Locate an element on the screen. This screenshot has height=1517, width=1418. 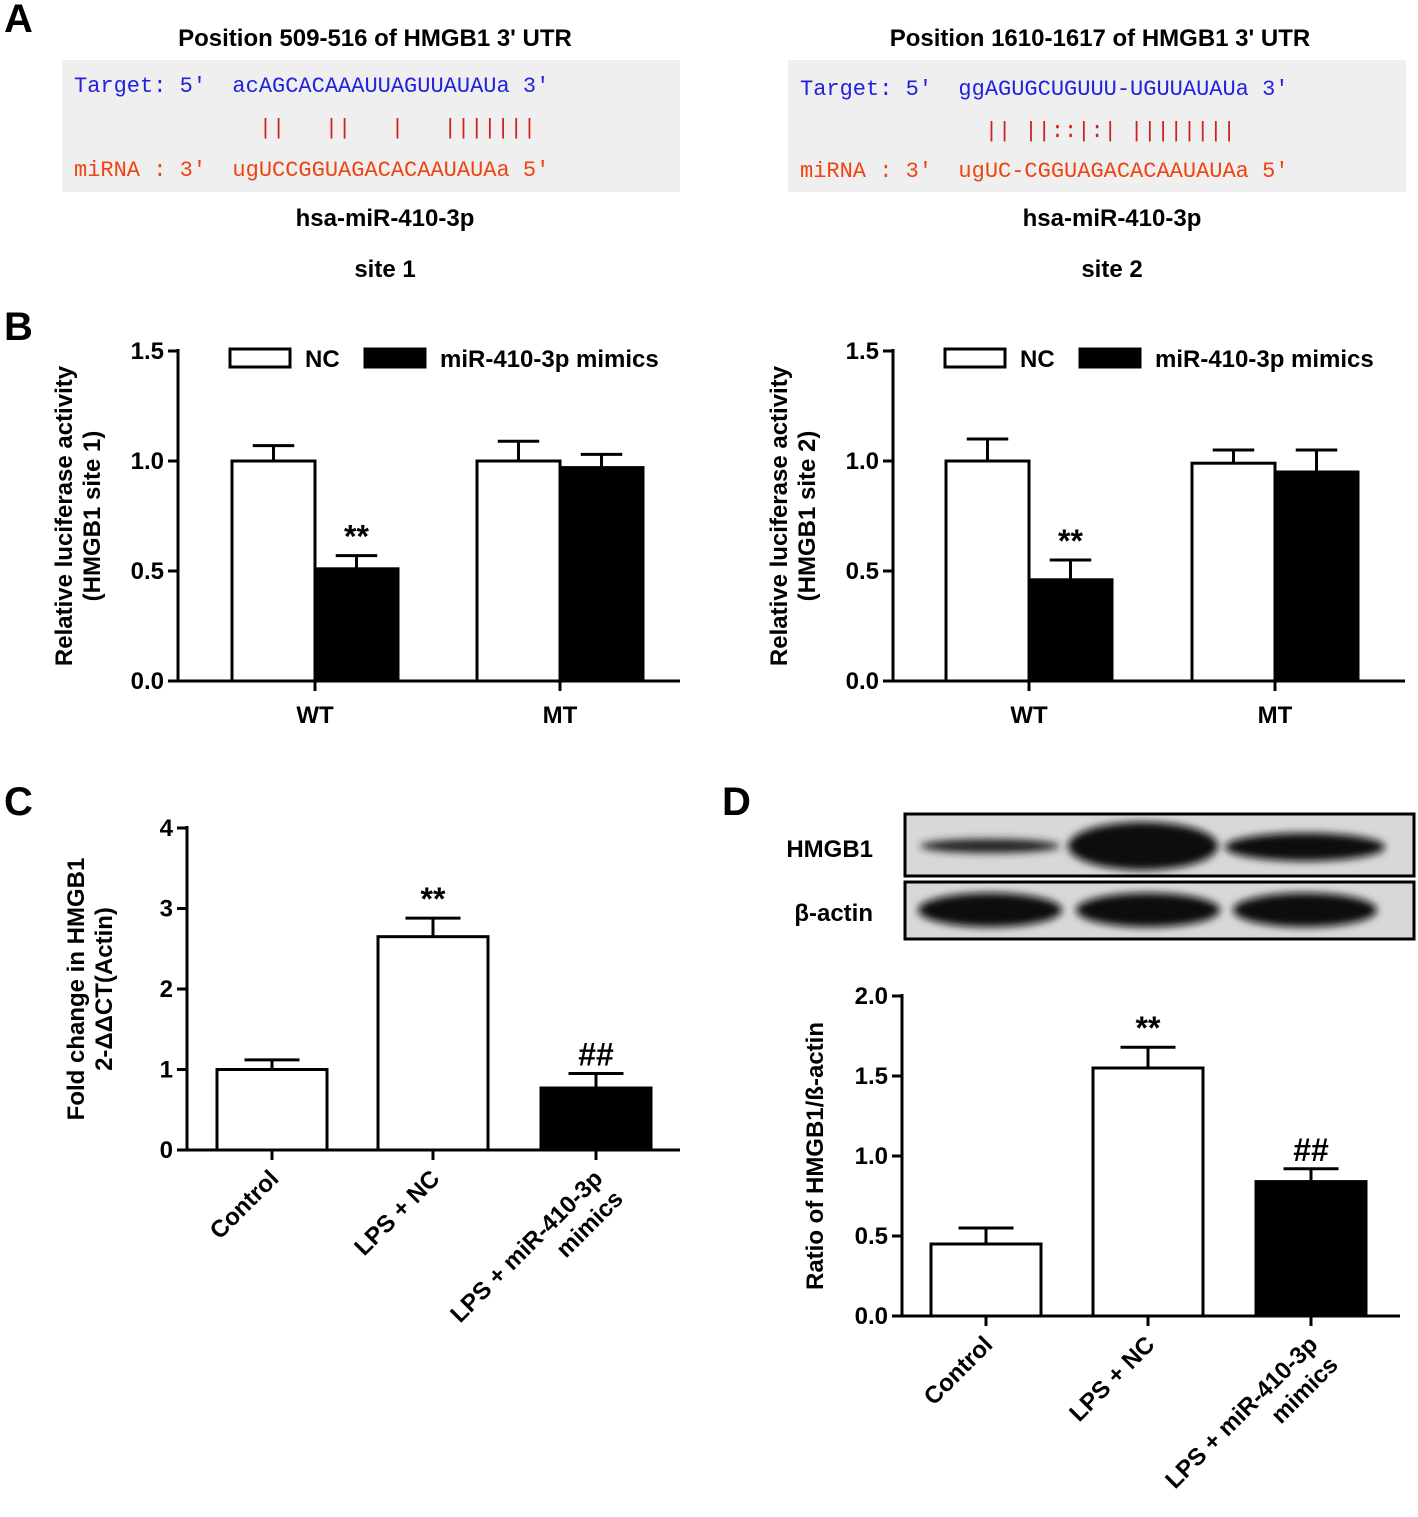
panel-label: D is located at coordinates (736, 802).